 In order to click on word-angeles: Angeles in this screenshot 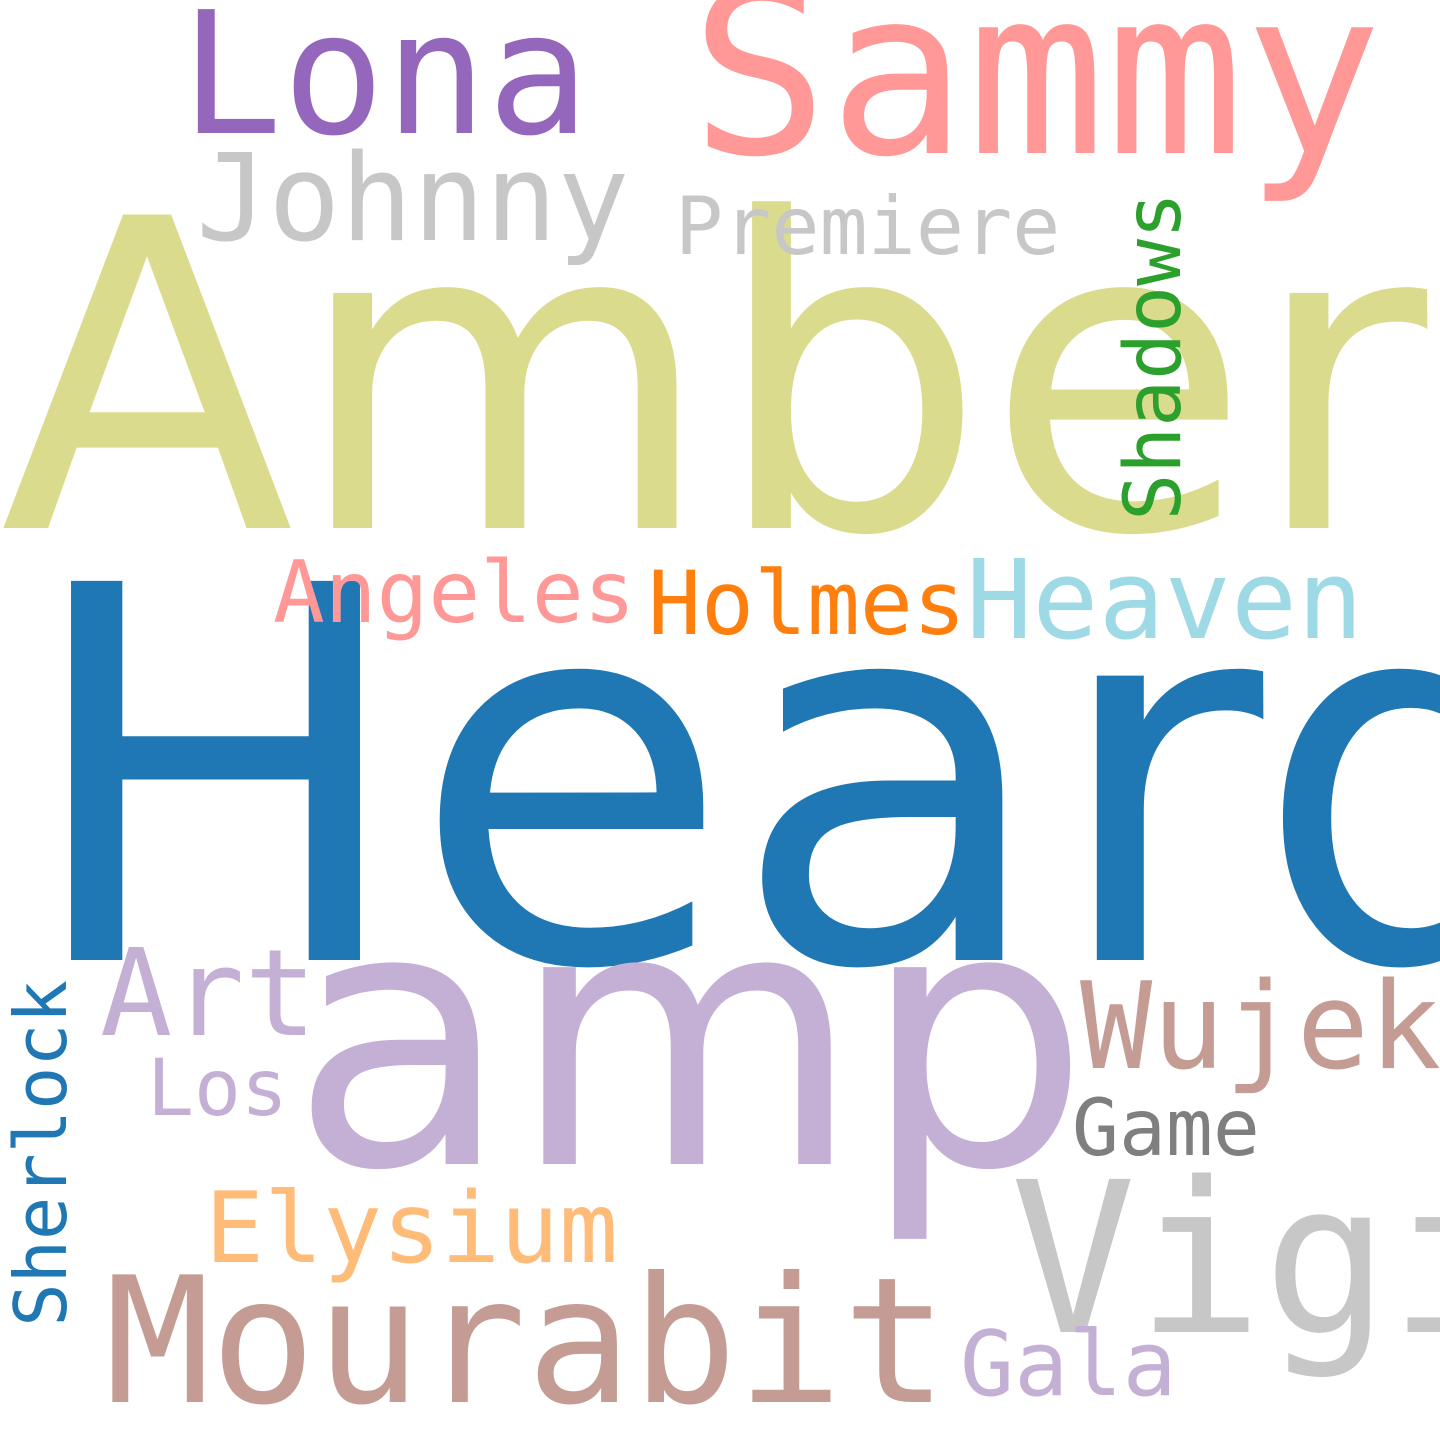, I will do `click(454, 593)`.